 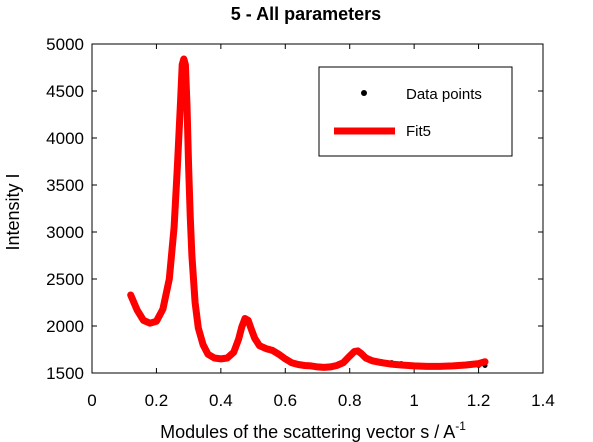 What do you see at coordinates (65, 279) in the screenshot?
I see `y-tick-label: 2500` at bounding box center [65, 279].